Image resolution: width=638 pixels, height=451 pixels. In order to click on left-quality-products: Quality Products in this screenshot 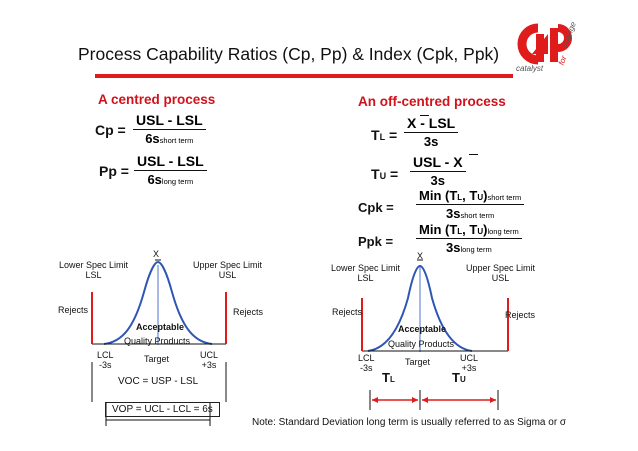, I will do `click(157, 341)`.